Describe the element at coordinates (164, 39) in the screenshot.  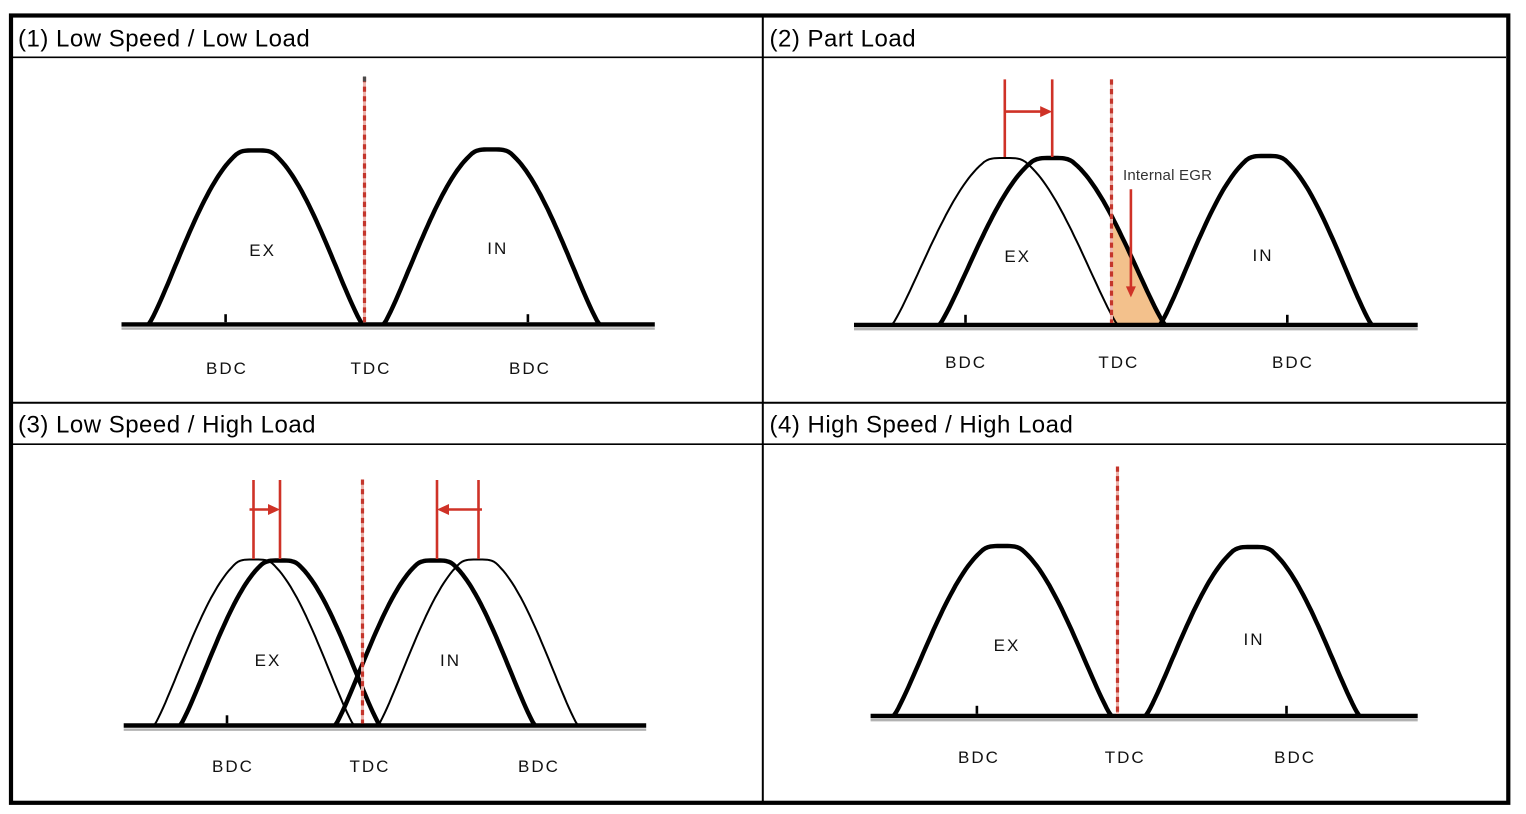
I see `svg-text: (1) Low Speed / Low Load` at that location.